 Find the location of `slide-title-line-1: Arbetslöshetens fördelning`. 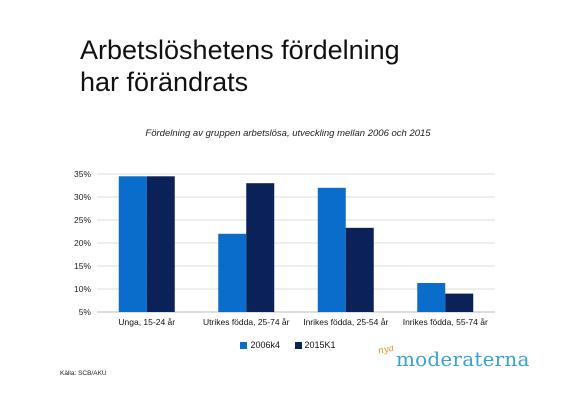

slide-title-line-1: Arbetslöshetens fördelning is located at coordinates (240, 50).